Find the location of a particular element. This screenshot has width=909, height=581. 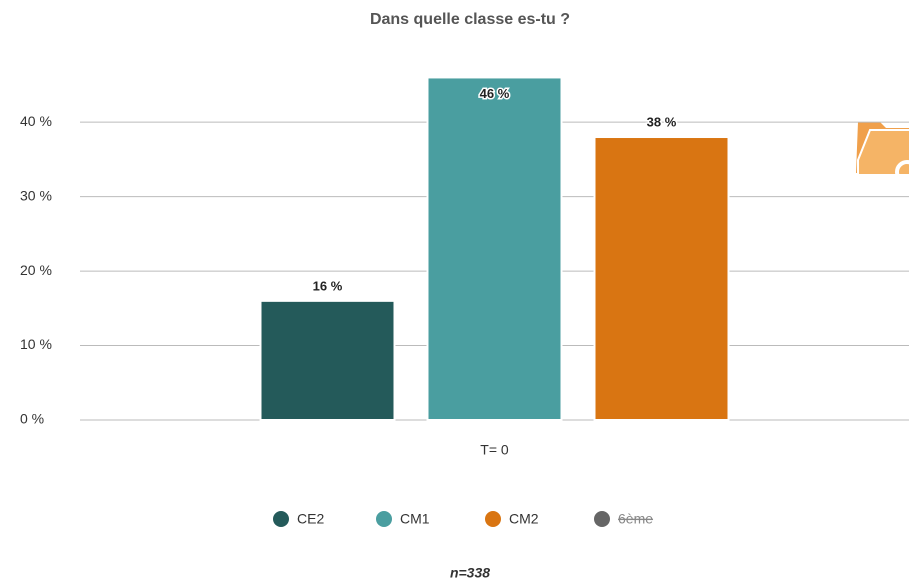

legend-label: CE2 is located at coordinates (310, 519).